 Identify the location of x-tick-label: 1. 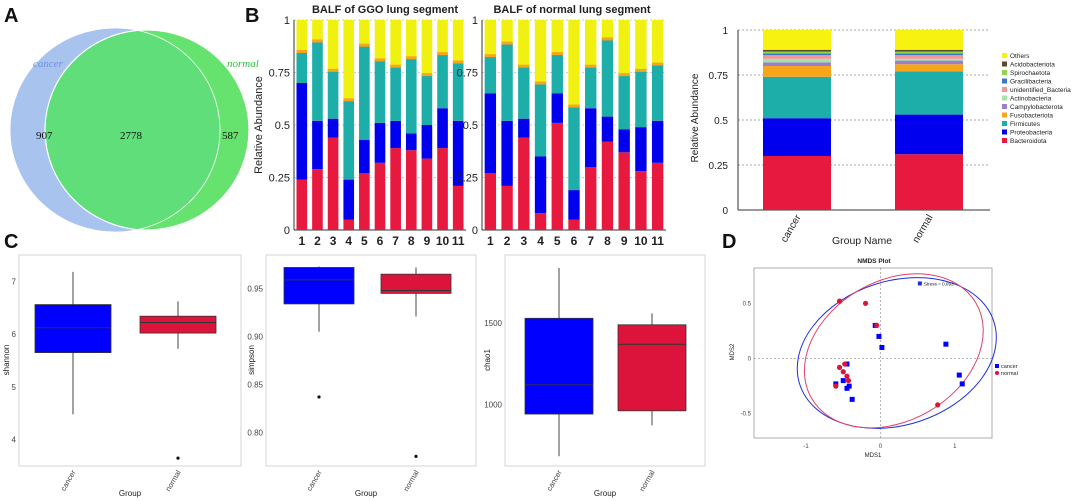
(490, 241).